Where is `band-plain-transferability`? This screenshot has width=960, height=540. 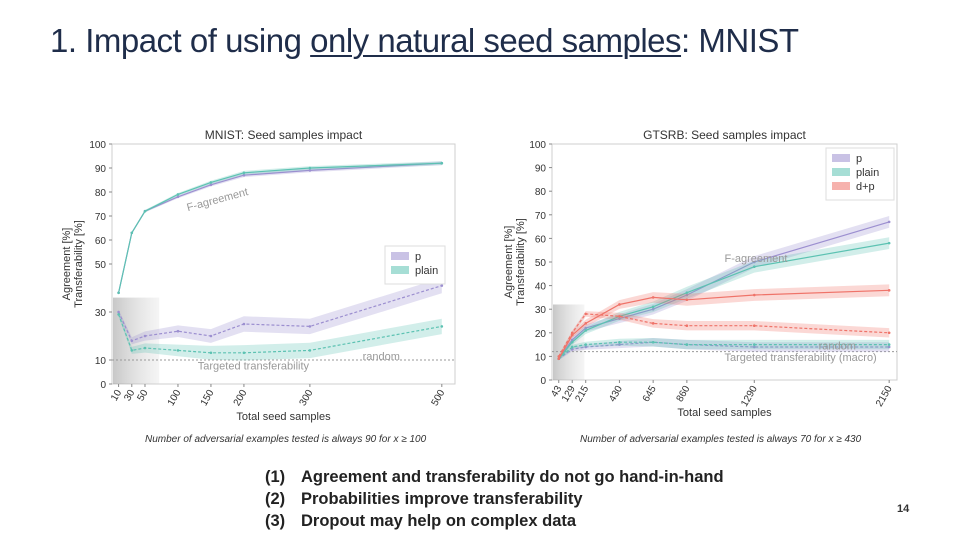 band-plain-transferability is located at coordinates (280, 336).